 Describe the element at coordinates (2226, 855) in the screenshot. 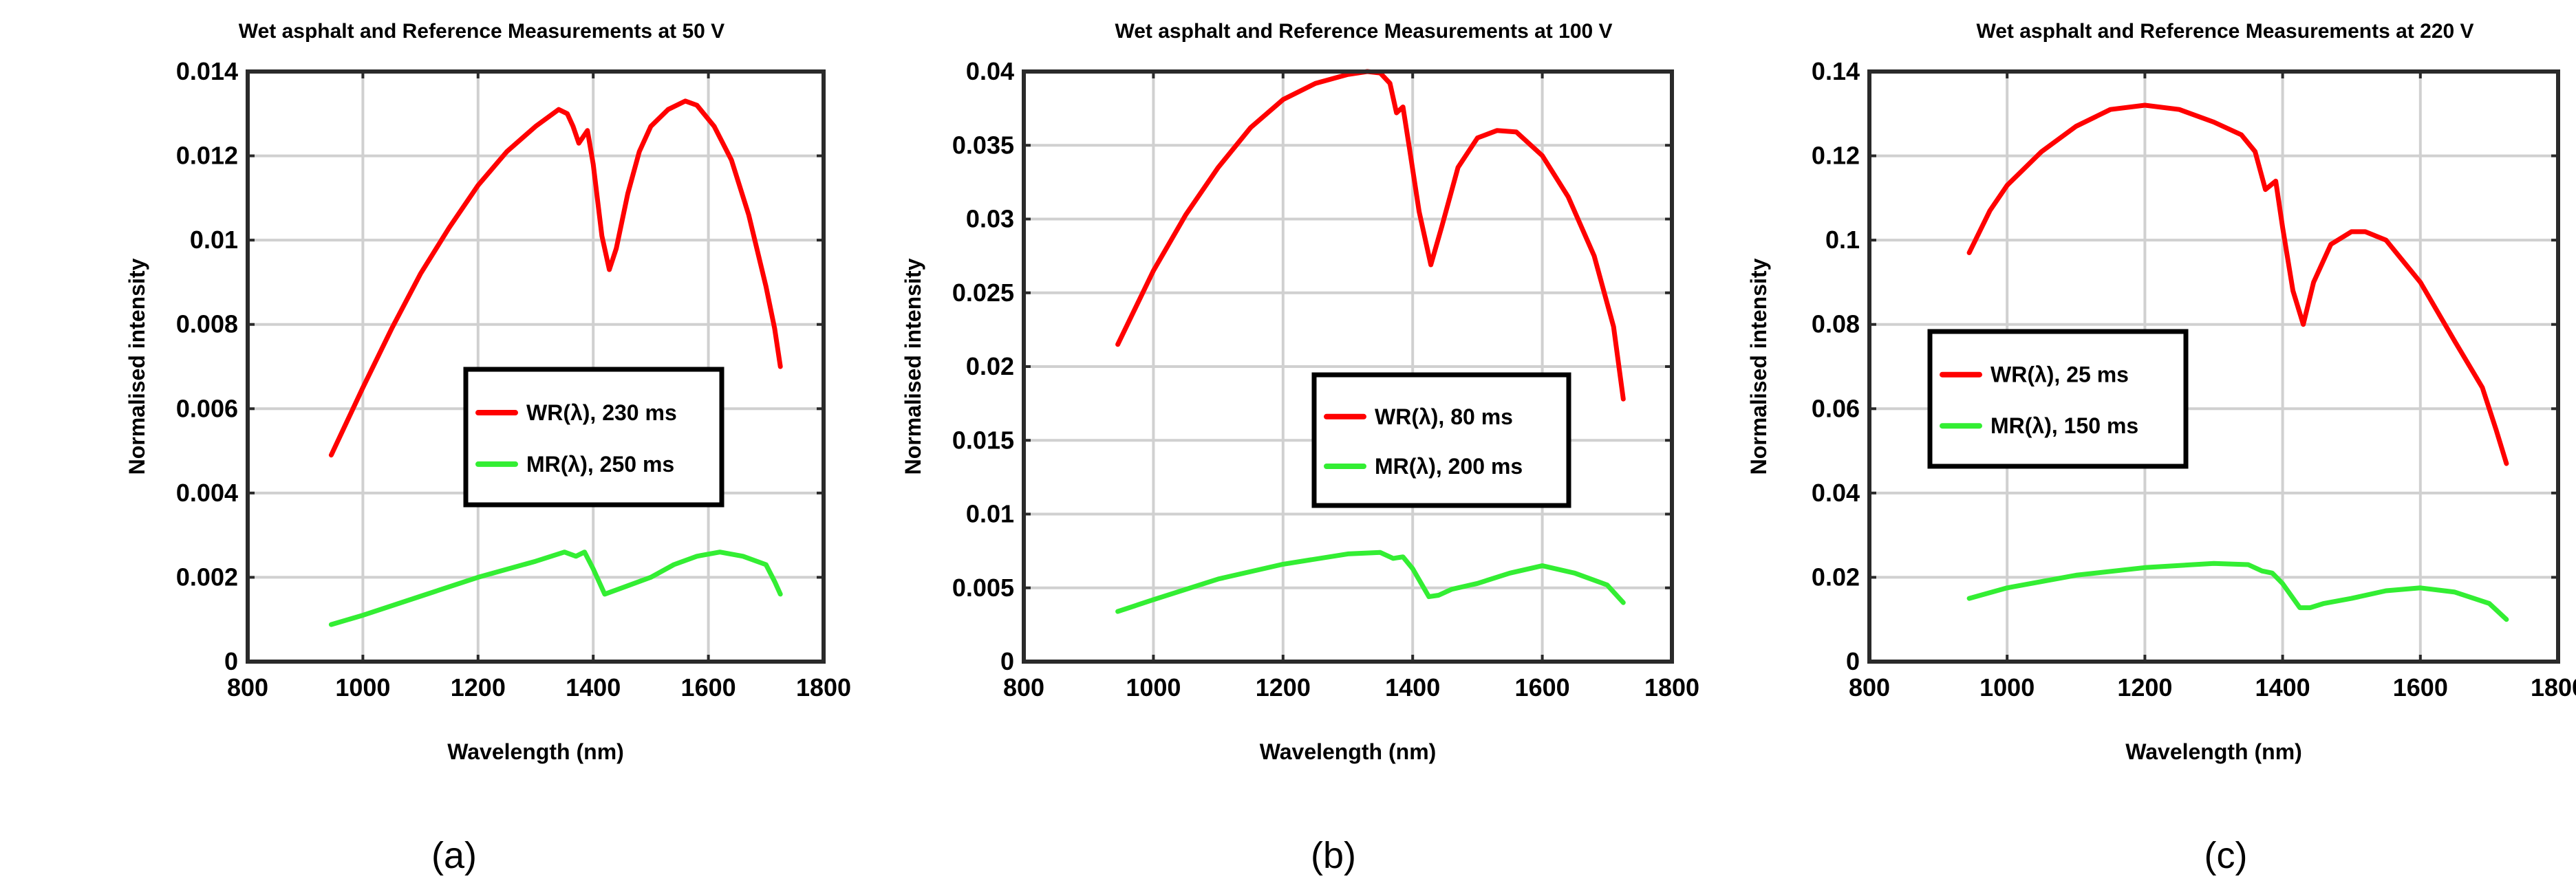

I see `panel-caption: (c)` at that location.